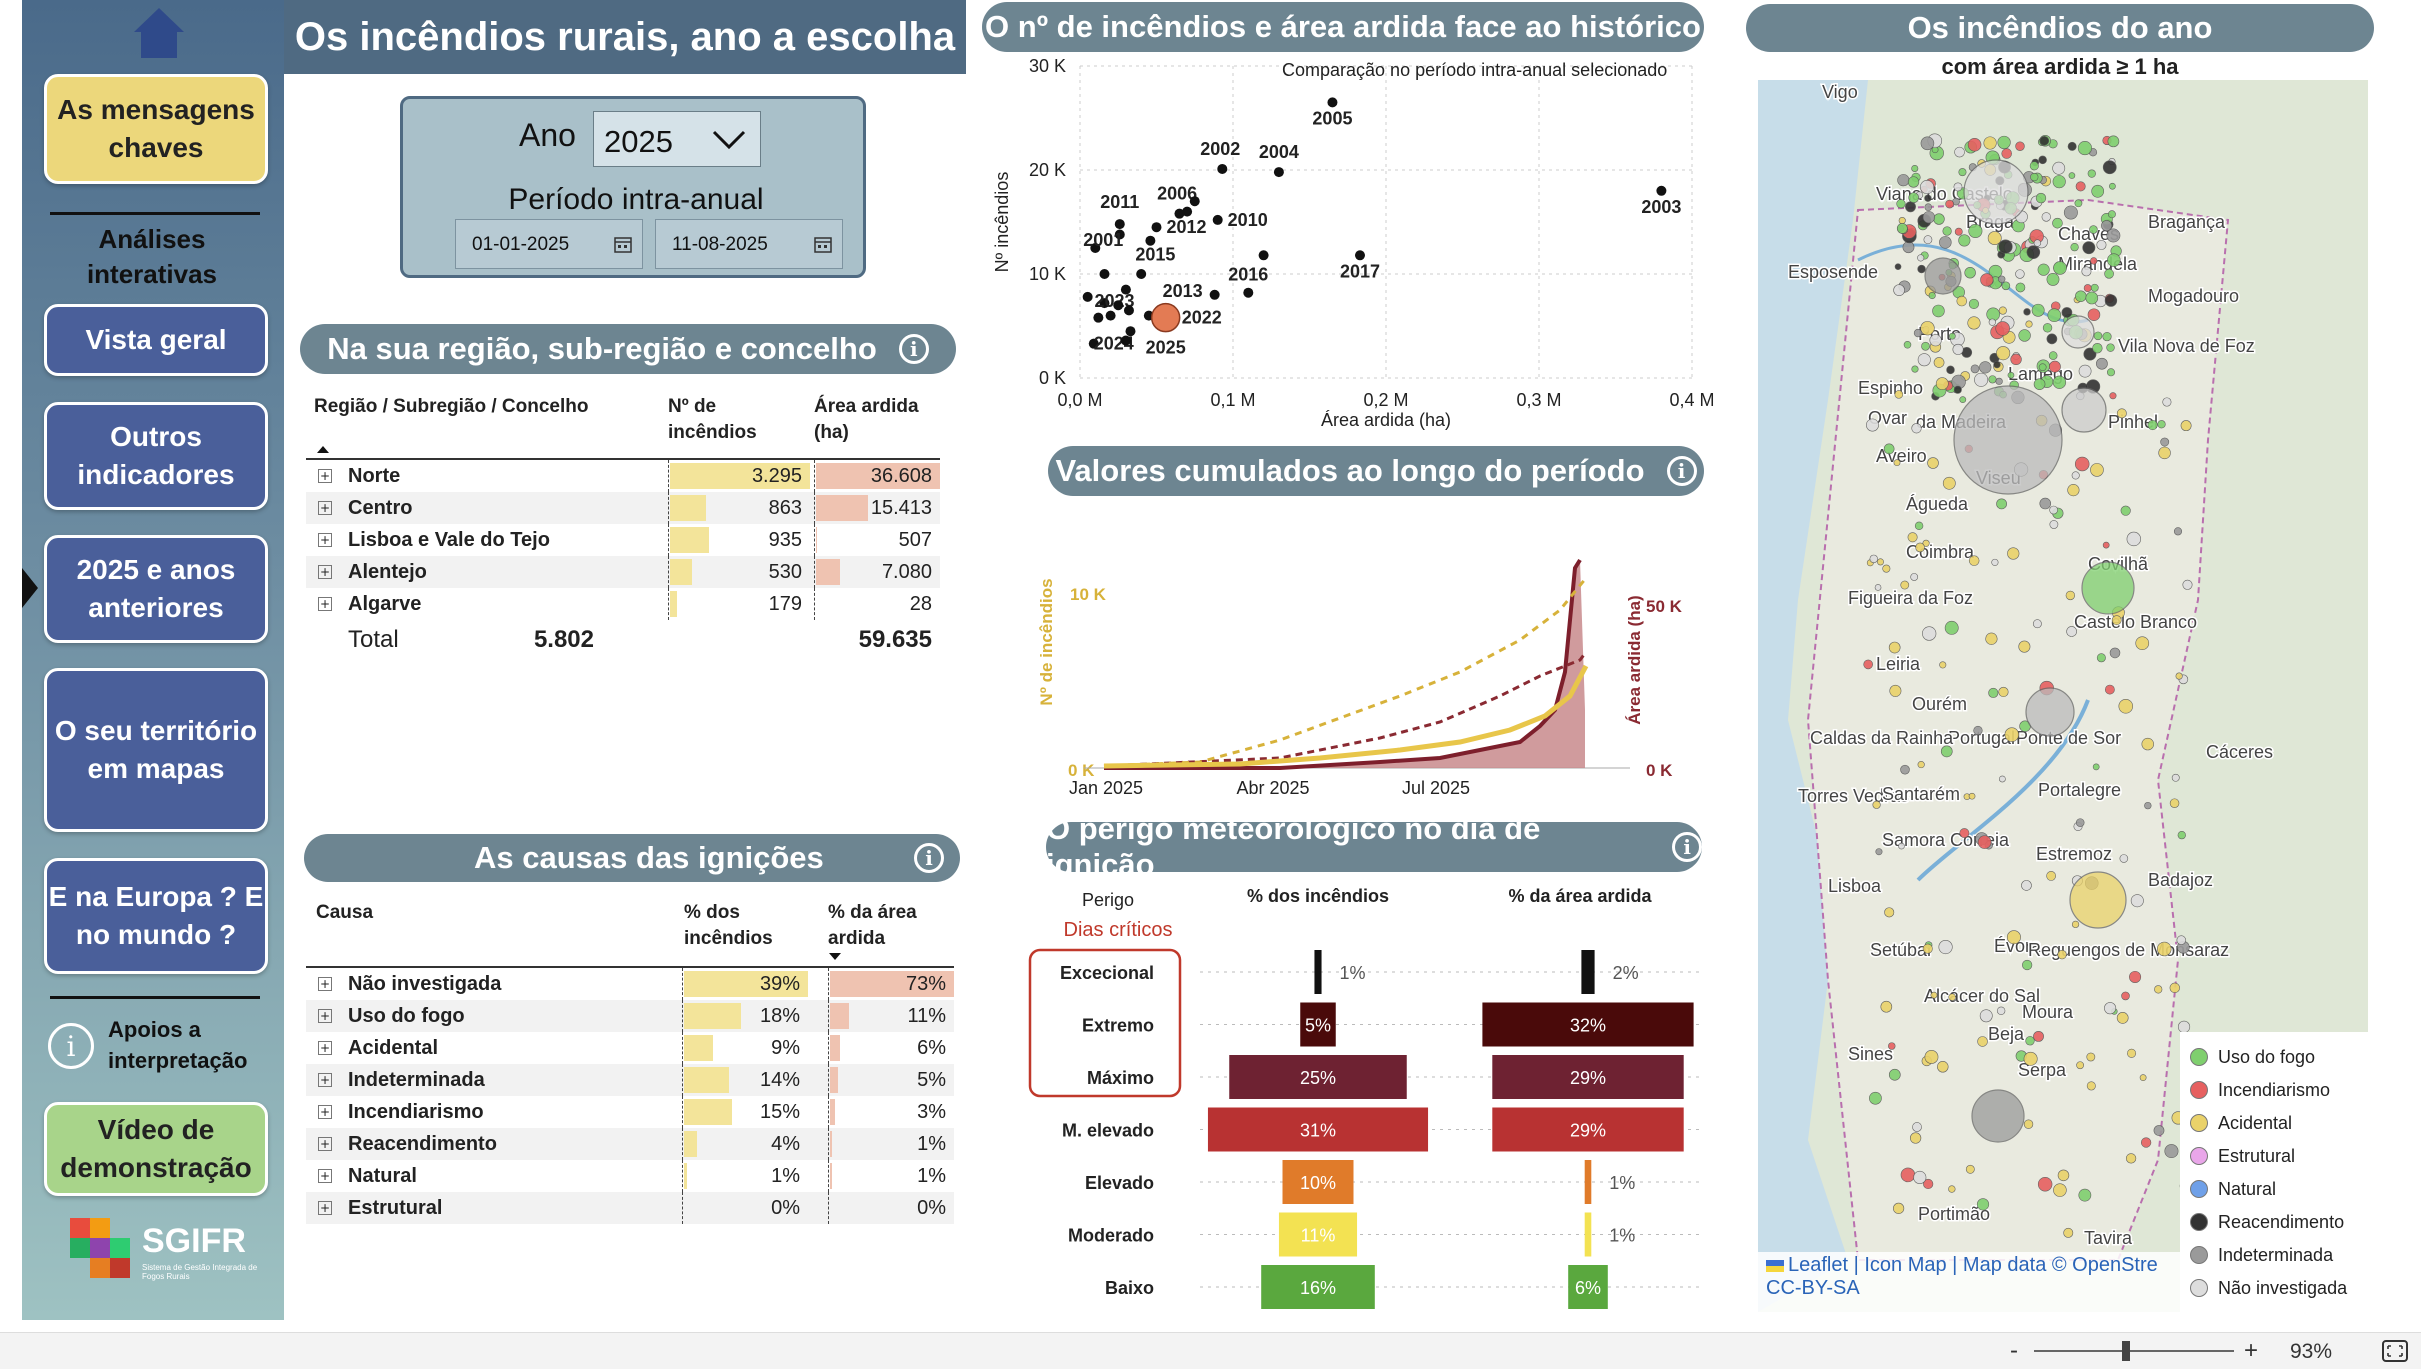 This screenshot has width=2421, height=1369. What do you see at coordinates (156, 1149) in the screenshot?
I see `nav-demo-video: Vídeo de demonstração` at bounding box center [156, 1149].